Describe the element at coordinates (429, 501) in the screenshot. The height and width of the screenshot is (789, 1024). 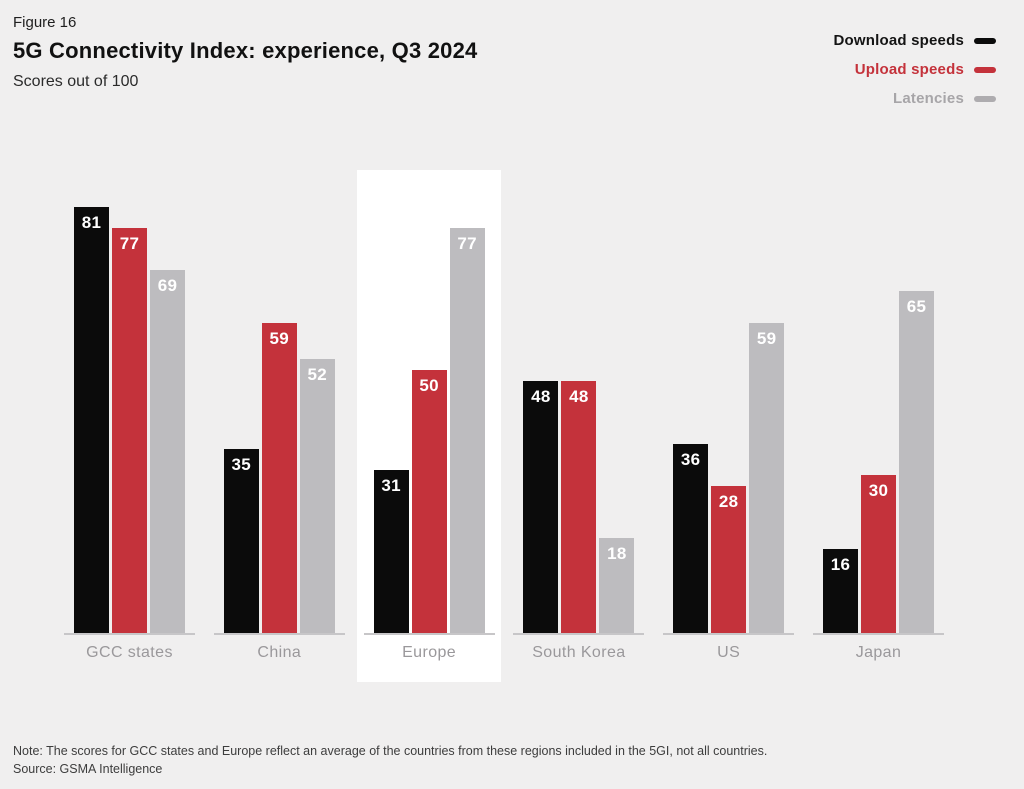
I see `bar: 50` at that location.